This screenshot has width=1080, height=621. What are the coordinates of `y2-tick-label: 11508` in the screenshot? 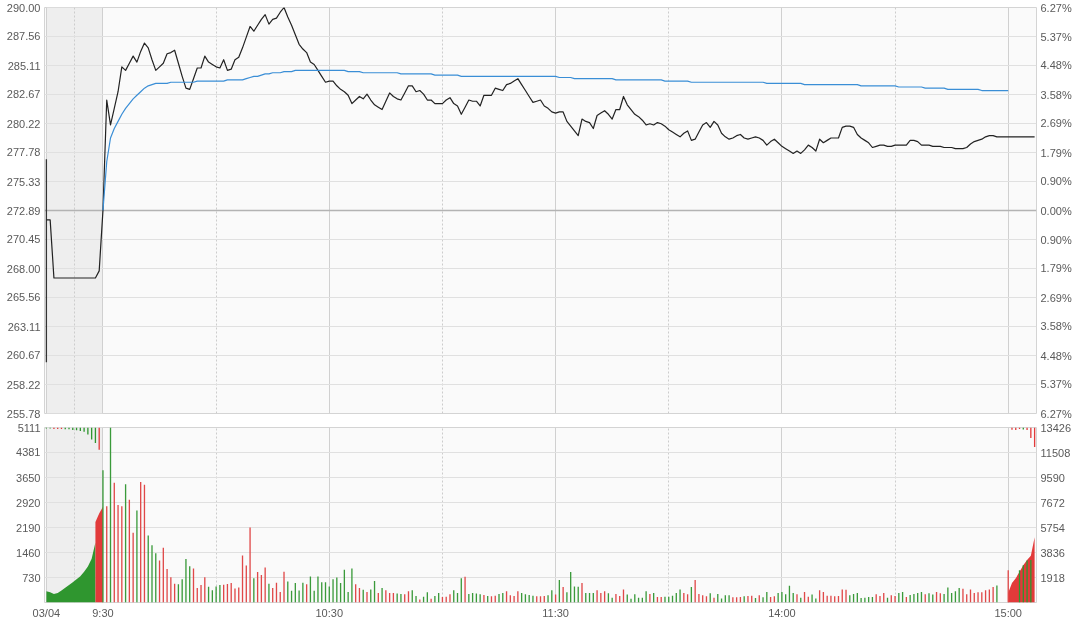 It's located at (1055, 452).